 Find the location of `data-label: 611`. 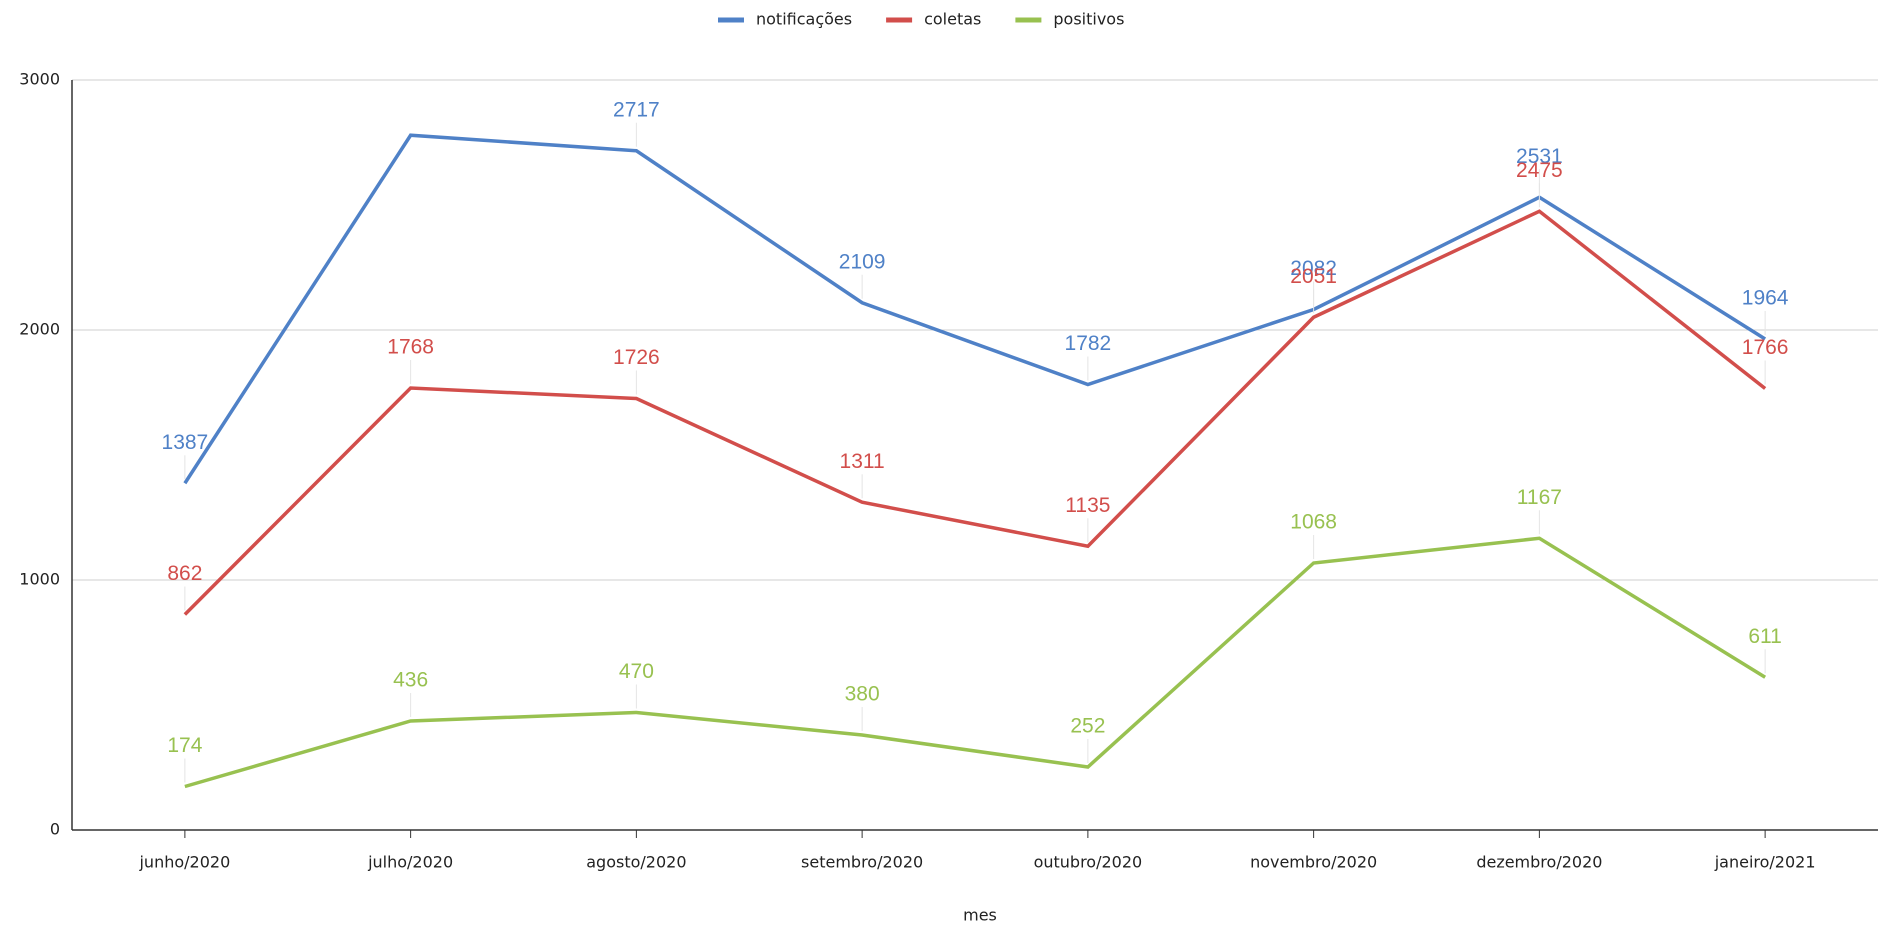

data-label: 611 is located at coordinates (1764, 636).